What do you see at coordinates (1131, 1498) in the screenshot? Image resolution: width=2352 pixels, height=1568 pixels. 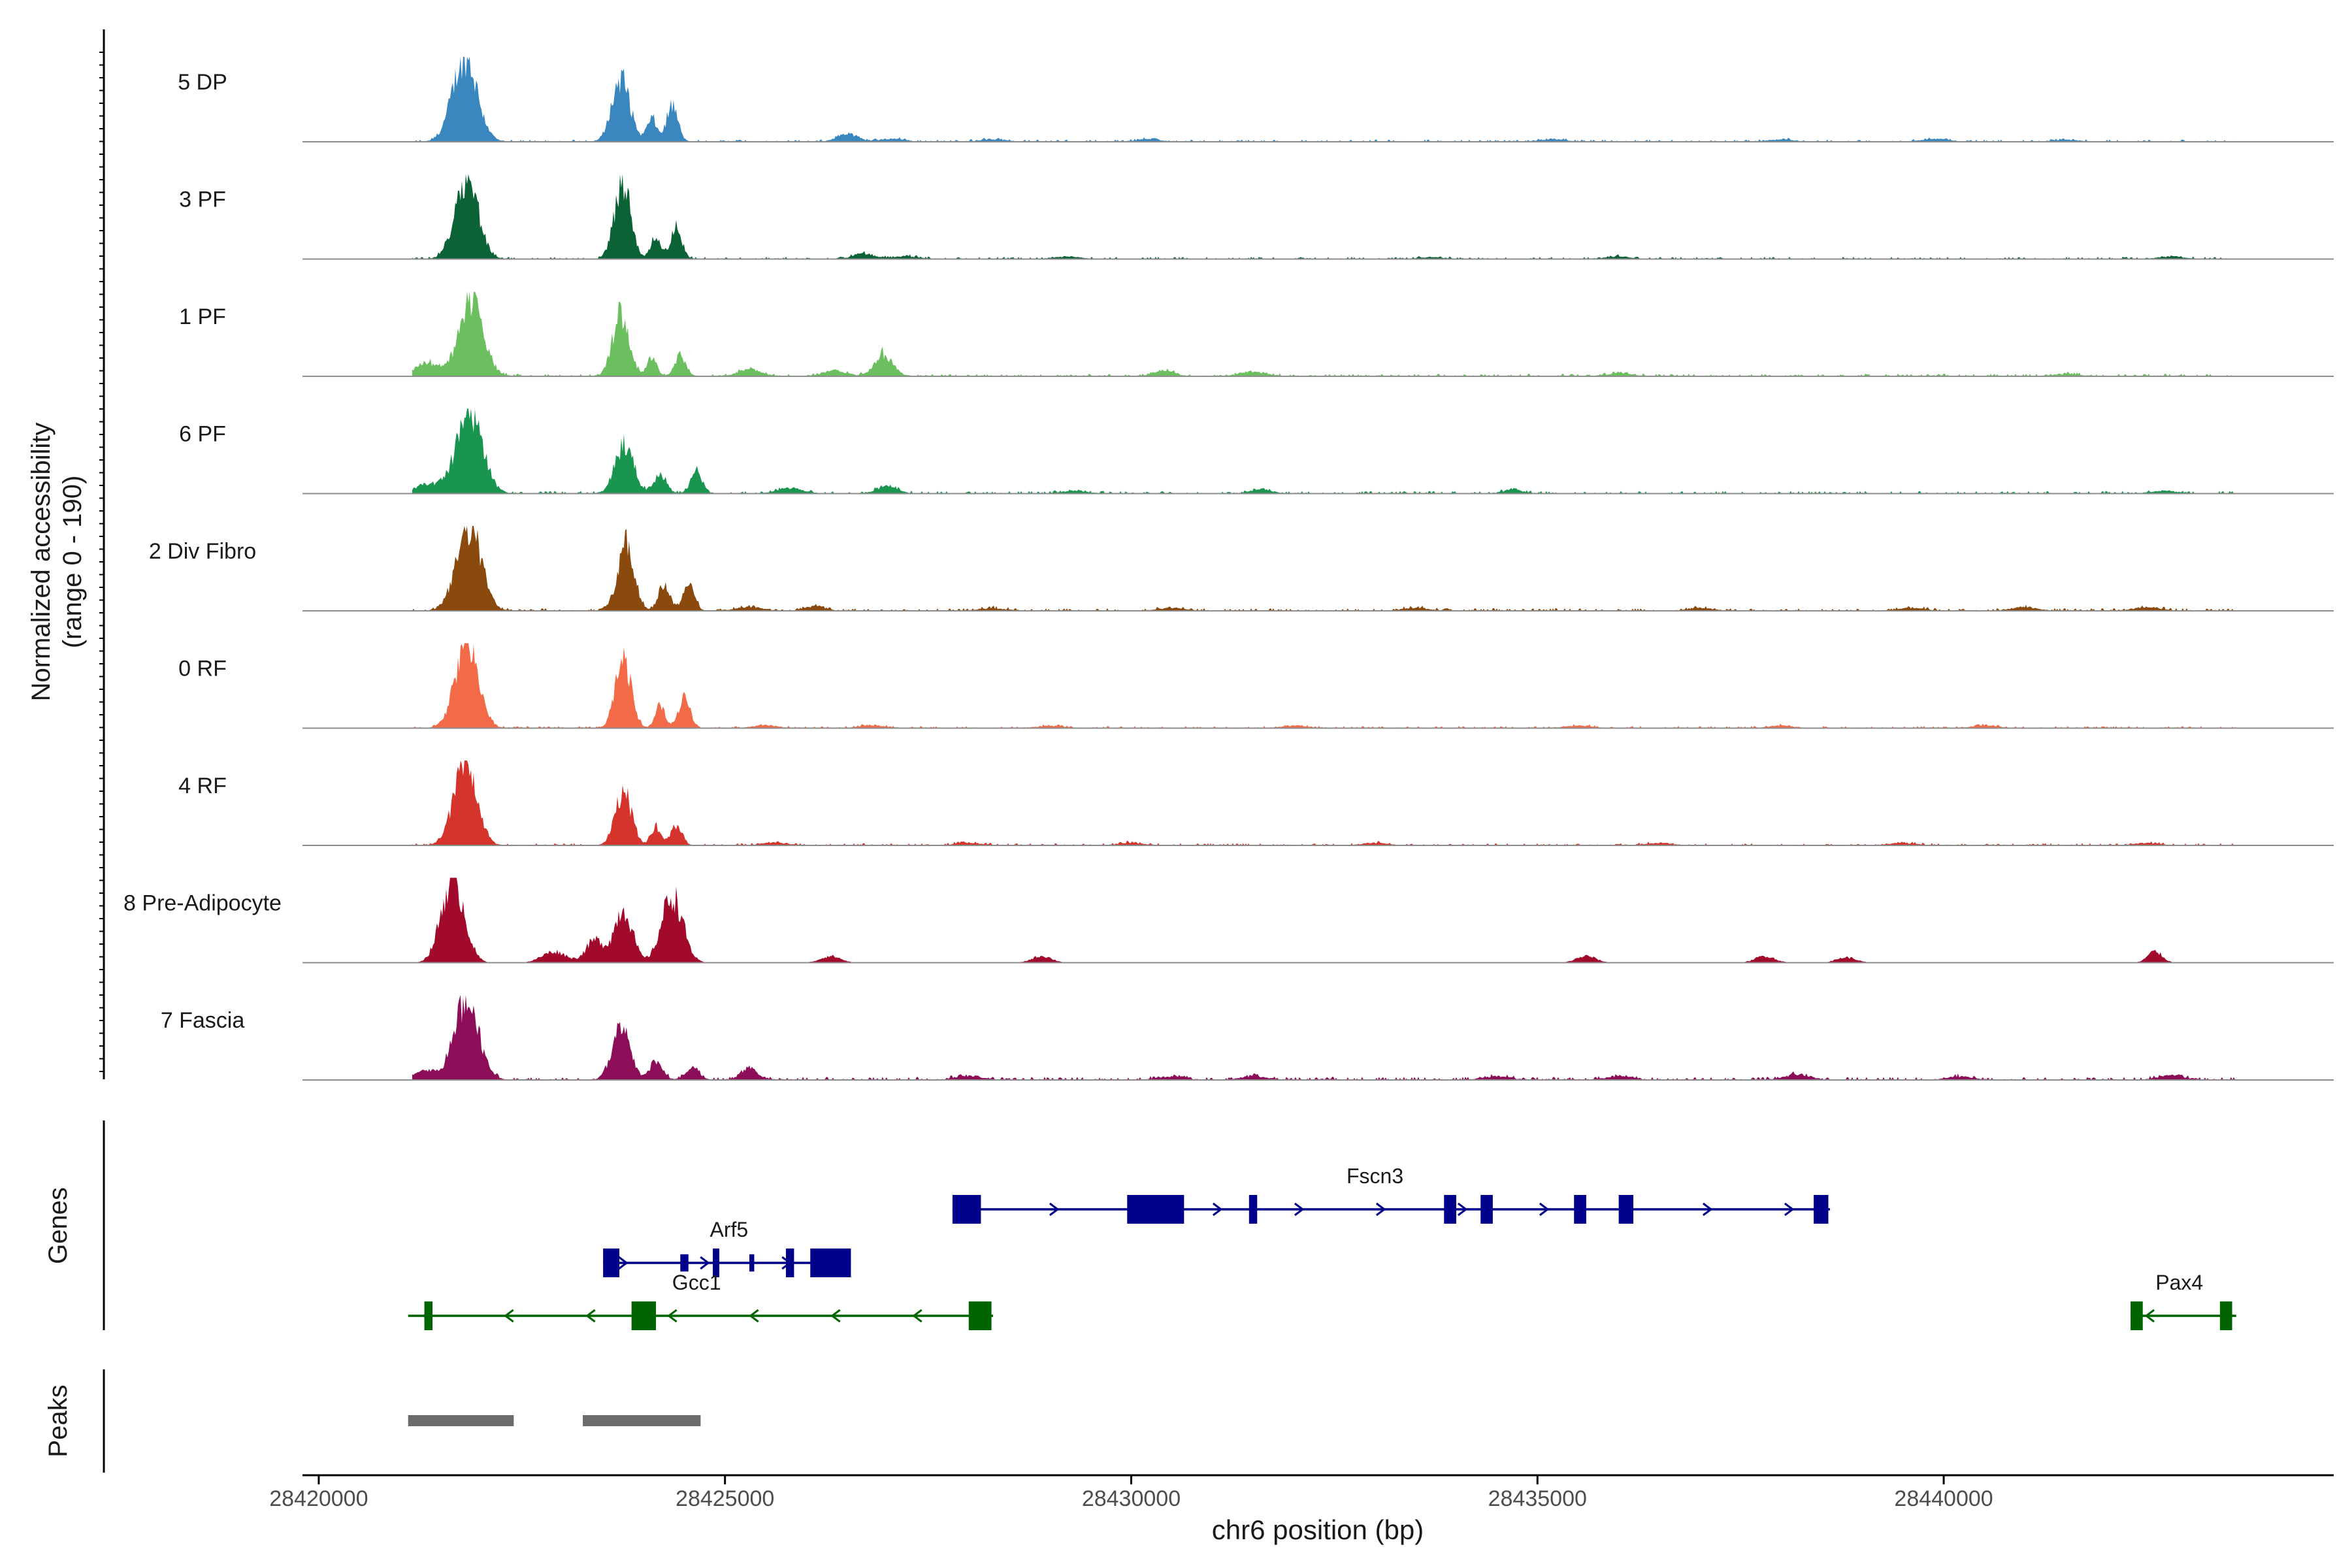 I see `x-tick-label: 28430000` at bounding box center [1131, 1498].